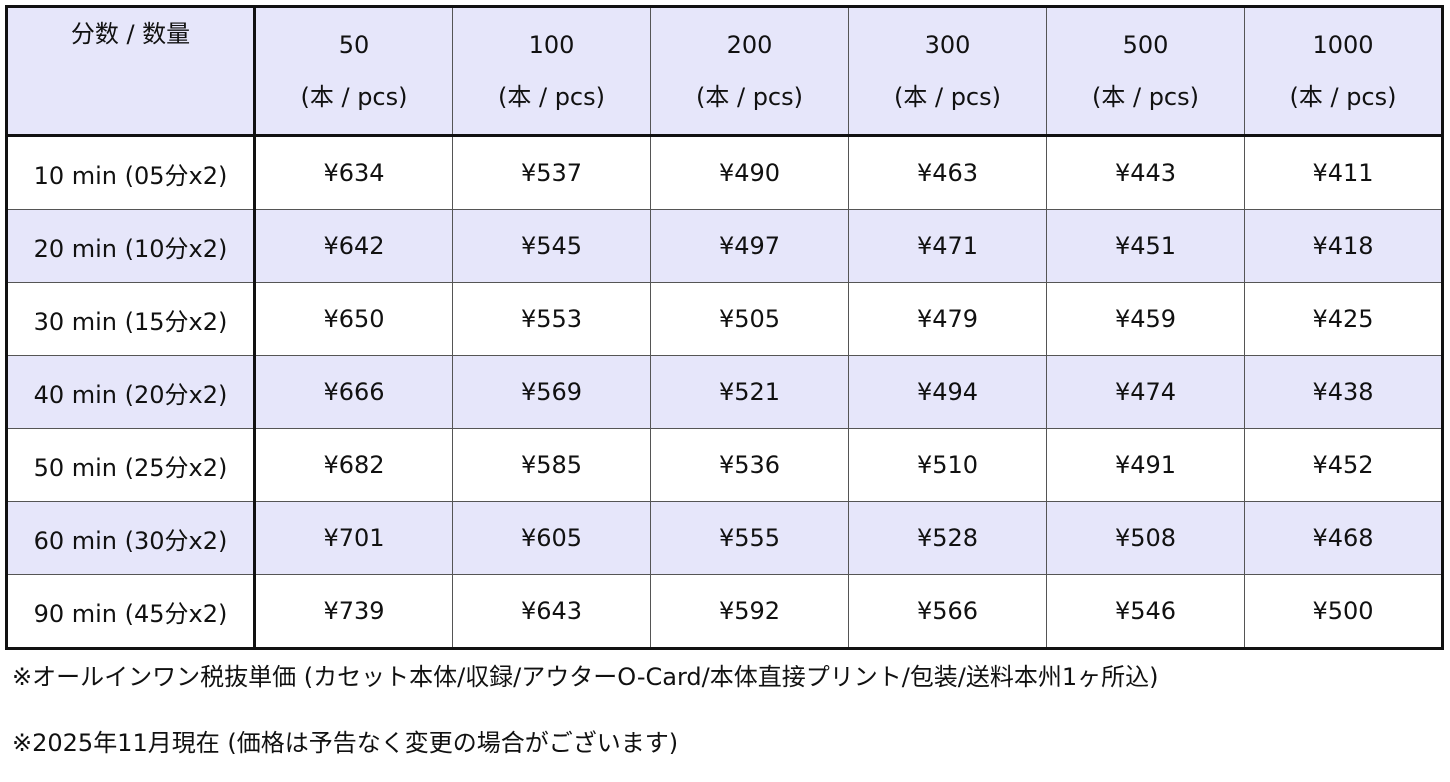 The image size is (1450, 782). I want to click on price-cell: ¥508, so click(1145, 538).